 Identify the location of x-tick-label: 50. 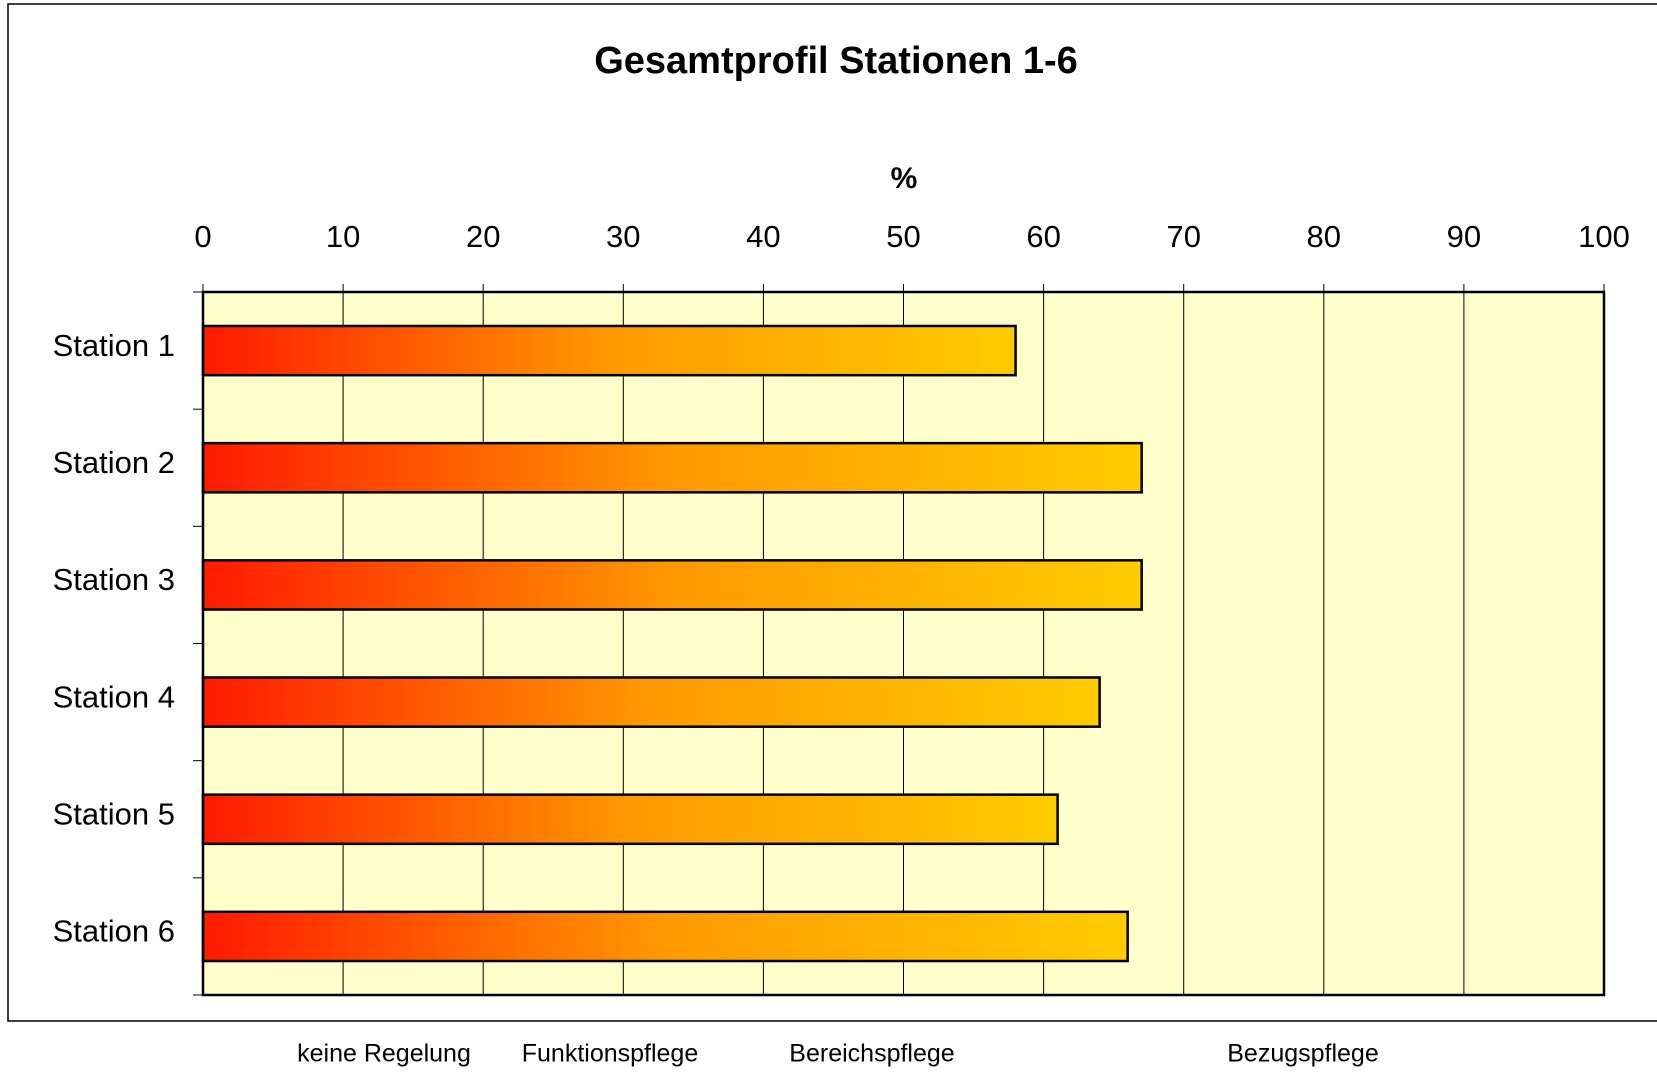
(903, 236).